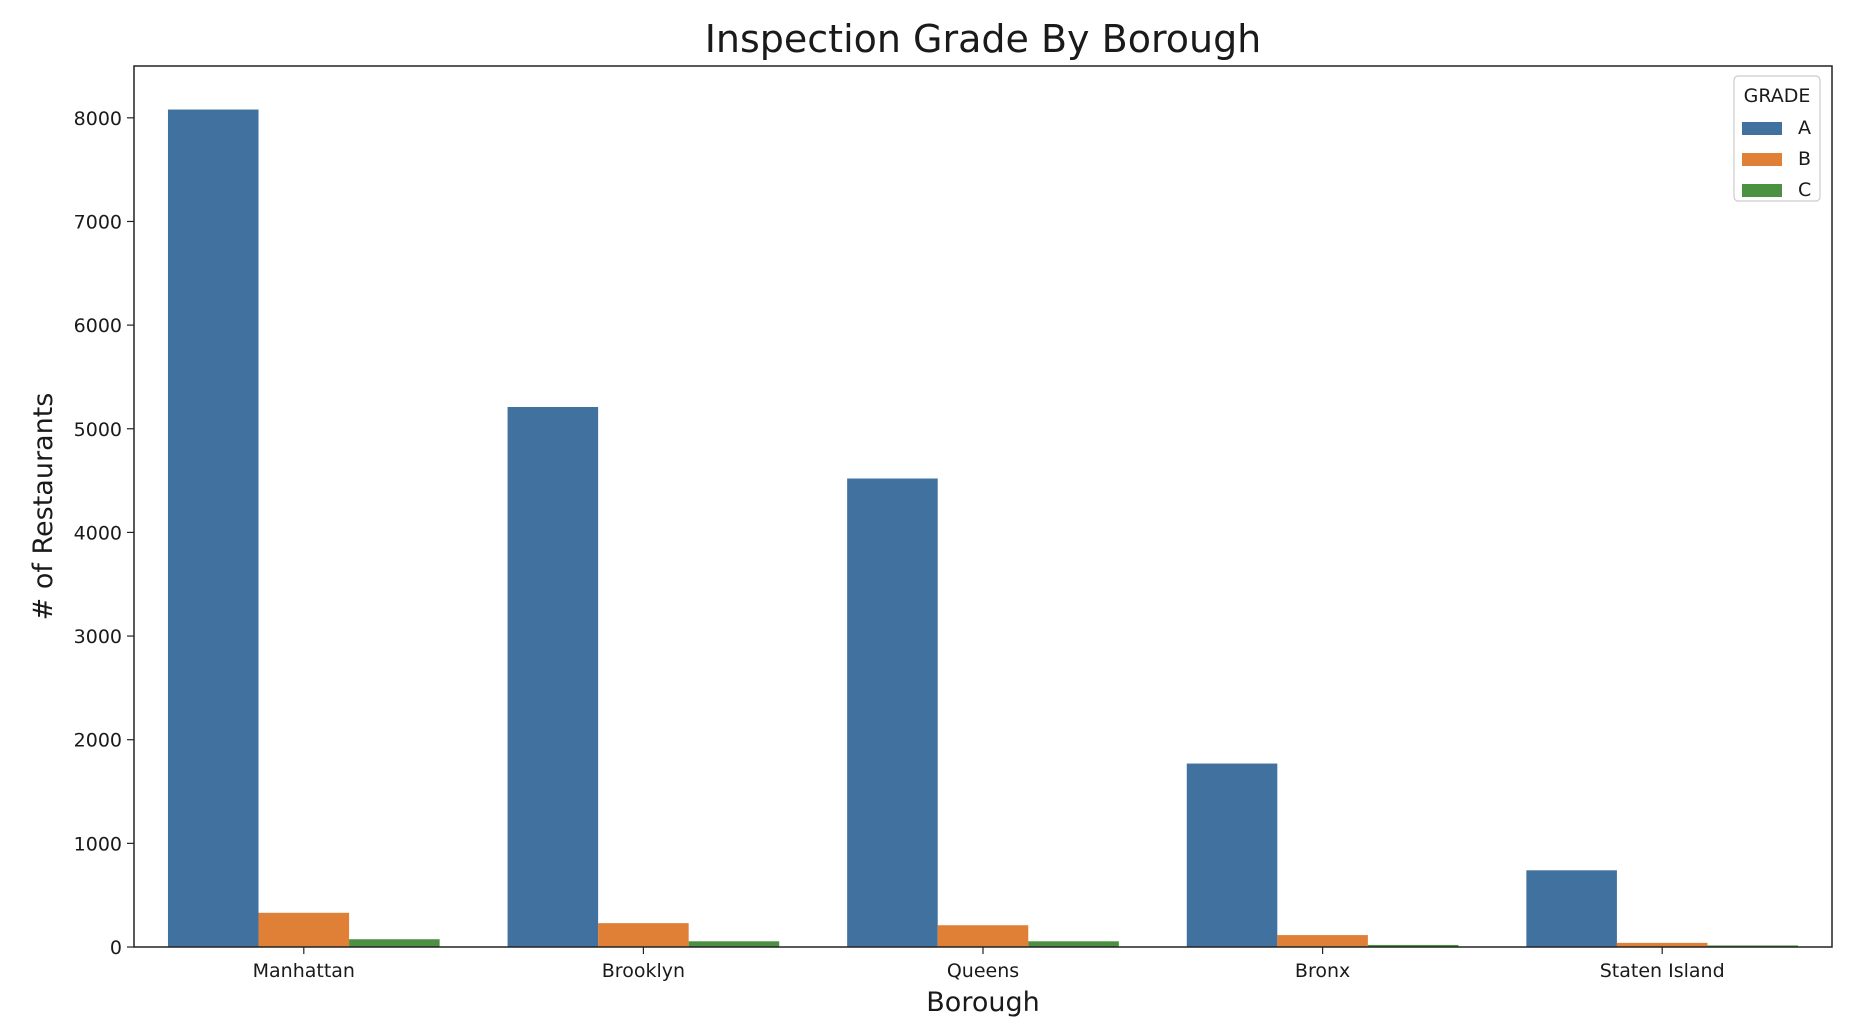 The width and height of the screenshot is (1856, 1028). What do you see at coordinates (1662, 971) in the screenshot?
I see `x-tick-label: Staten Island` at bounding box center [1662, 971].